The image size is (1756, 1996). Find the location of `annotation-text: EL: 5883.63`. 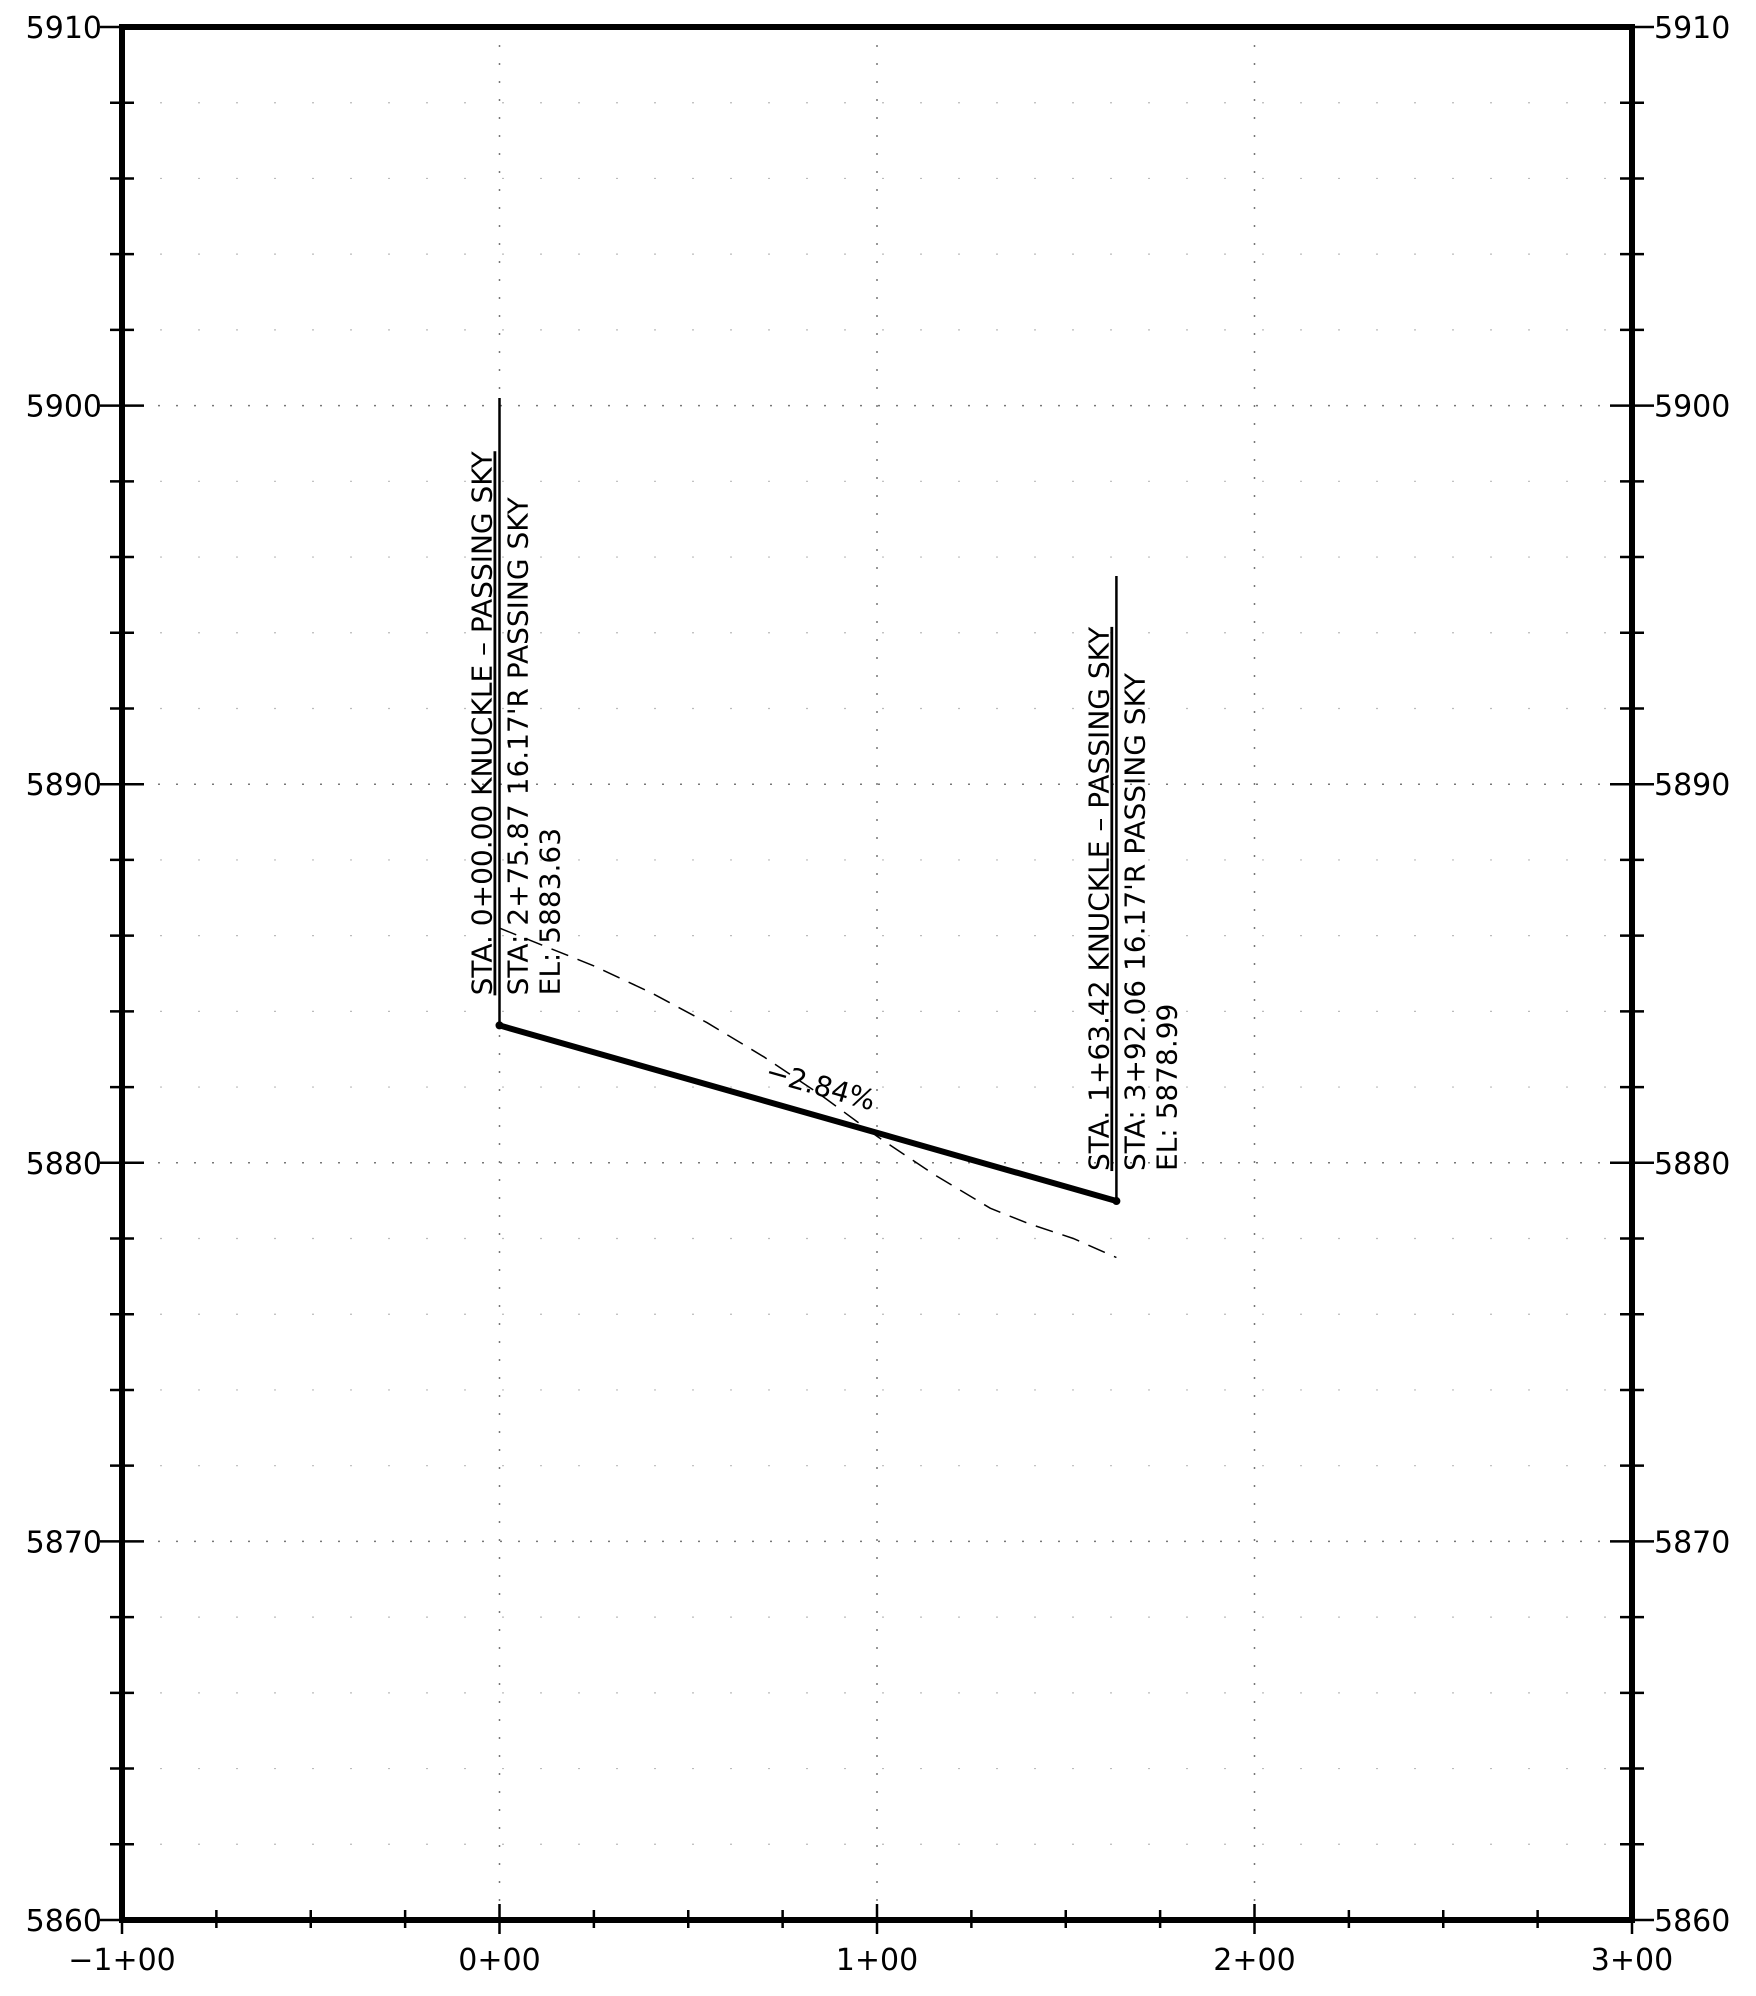

annotation-text: EL: 5883.63 is located at coordinates (550, 911).